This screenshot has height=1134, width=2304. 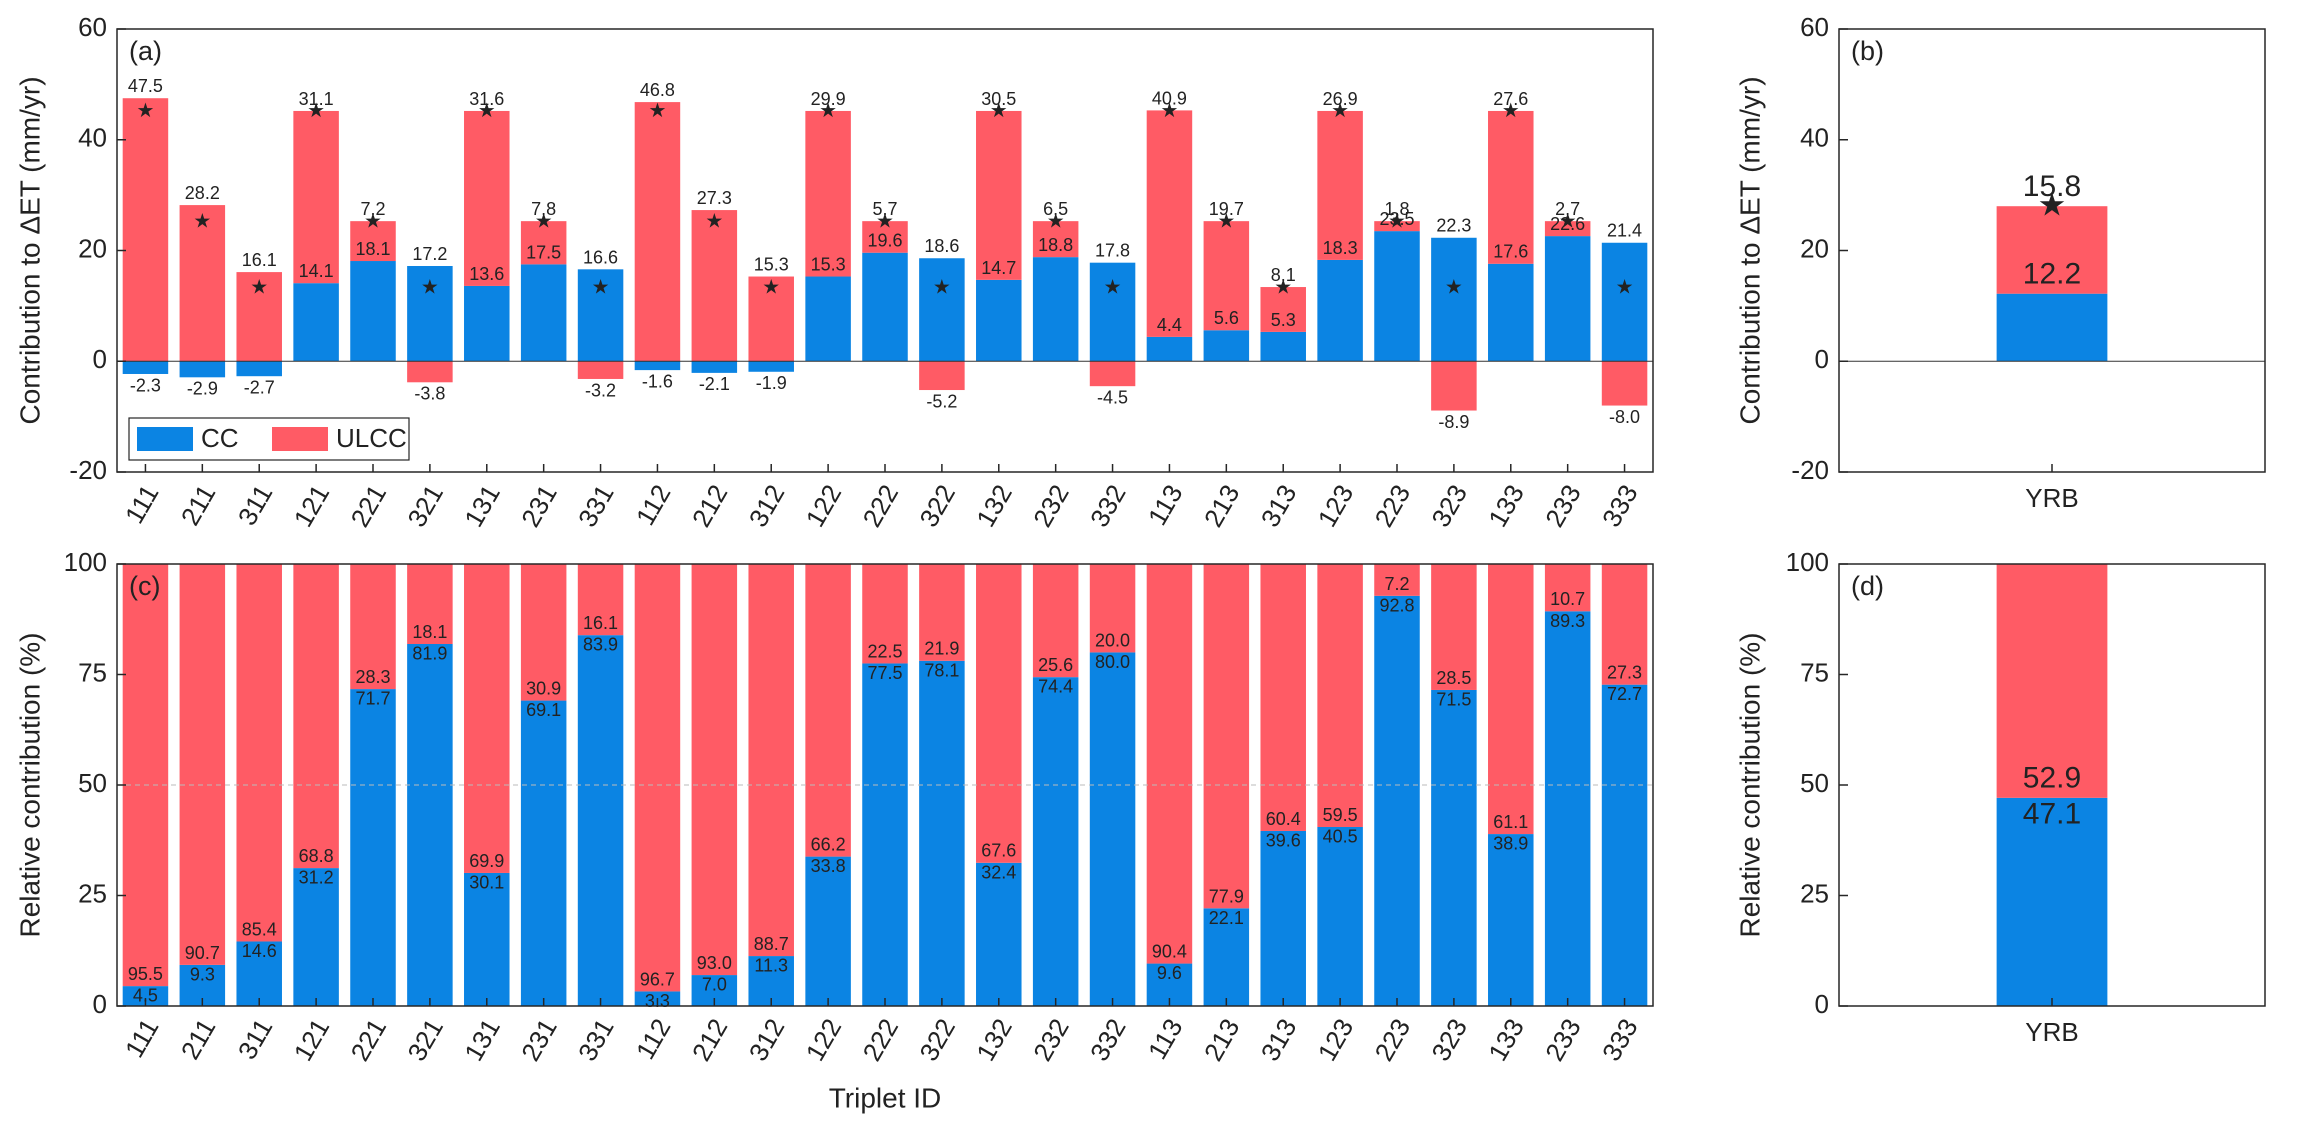 What do you see at coordinates (2052, 186) in the screenshot?
I see `value-label: 15.8` at bounding box center [2052, 186].